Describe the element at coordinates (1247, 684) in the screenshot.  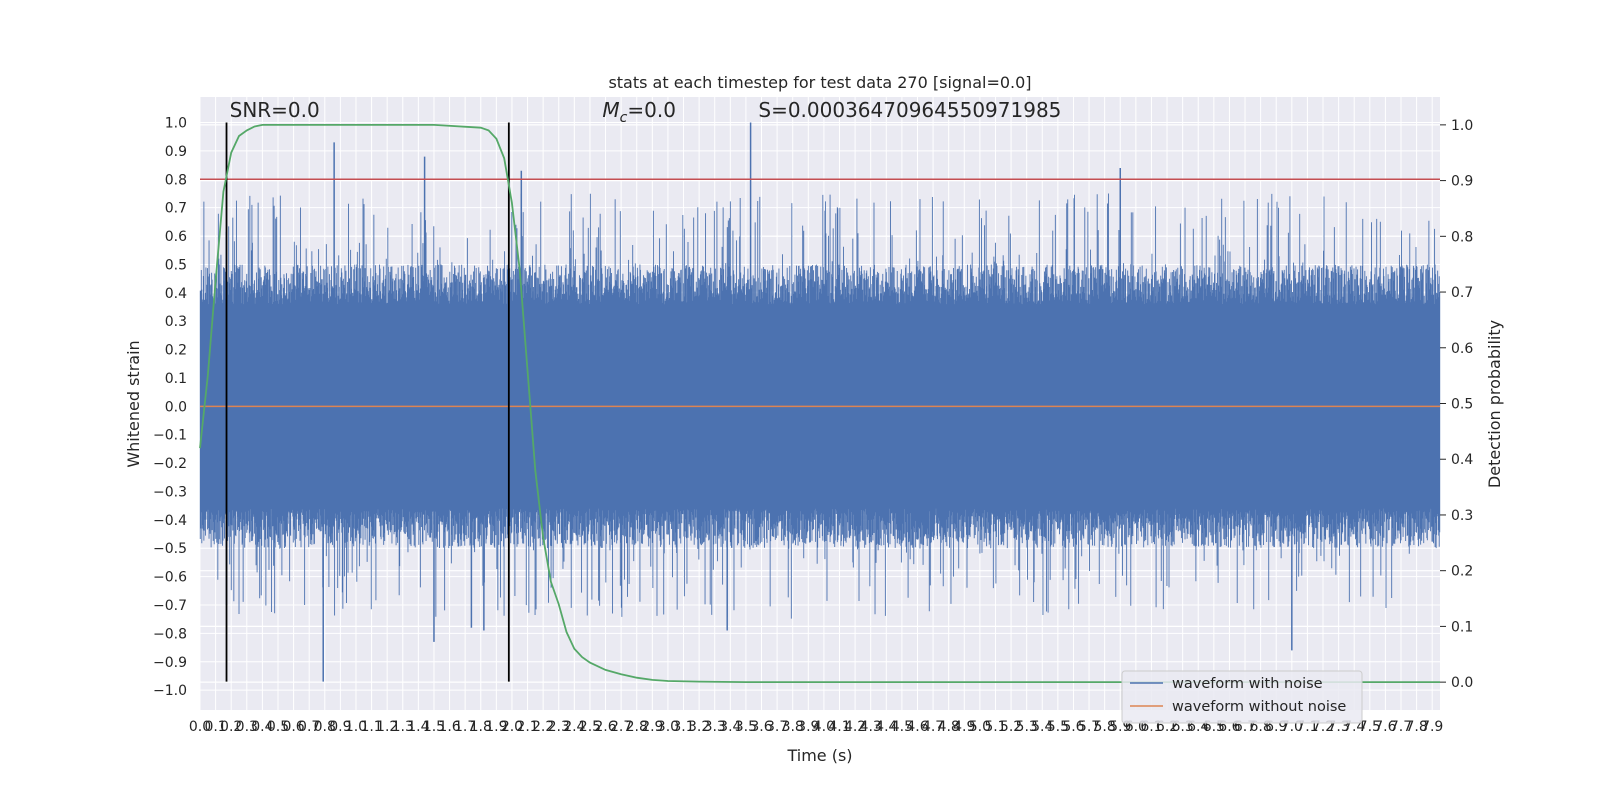
I see `legend-label-with-noise: waveform with noise` at that location.